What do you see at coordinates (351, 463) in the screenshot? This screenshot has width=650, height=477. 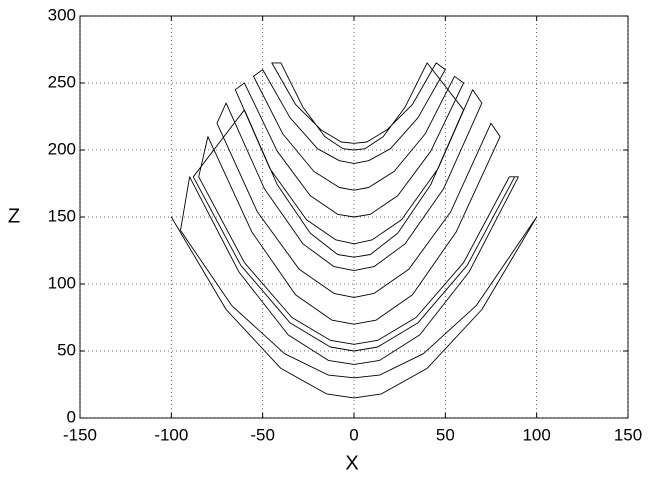 I see `x-axis-label: X` at bounding box center [351, 463].